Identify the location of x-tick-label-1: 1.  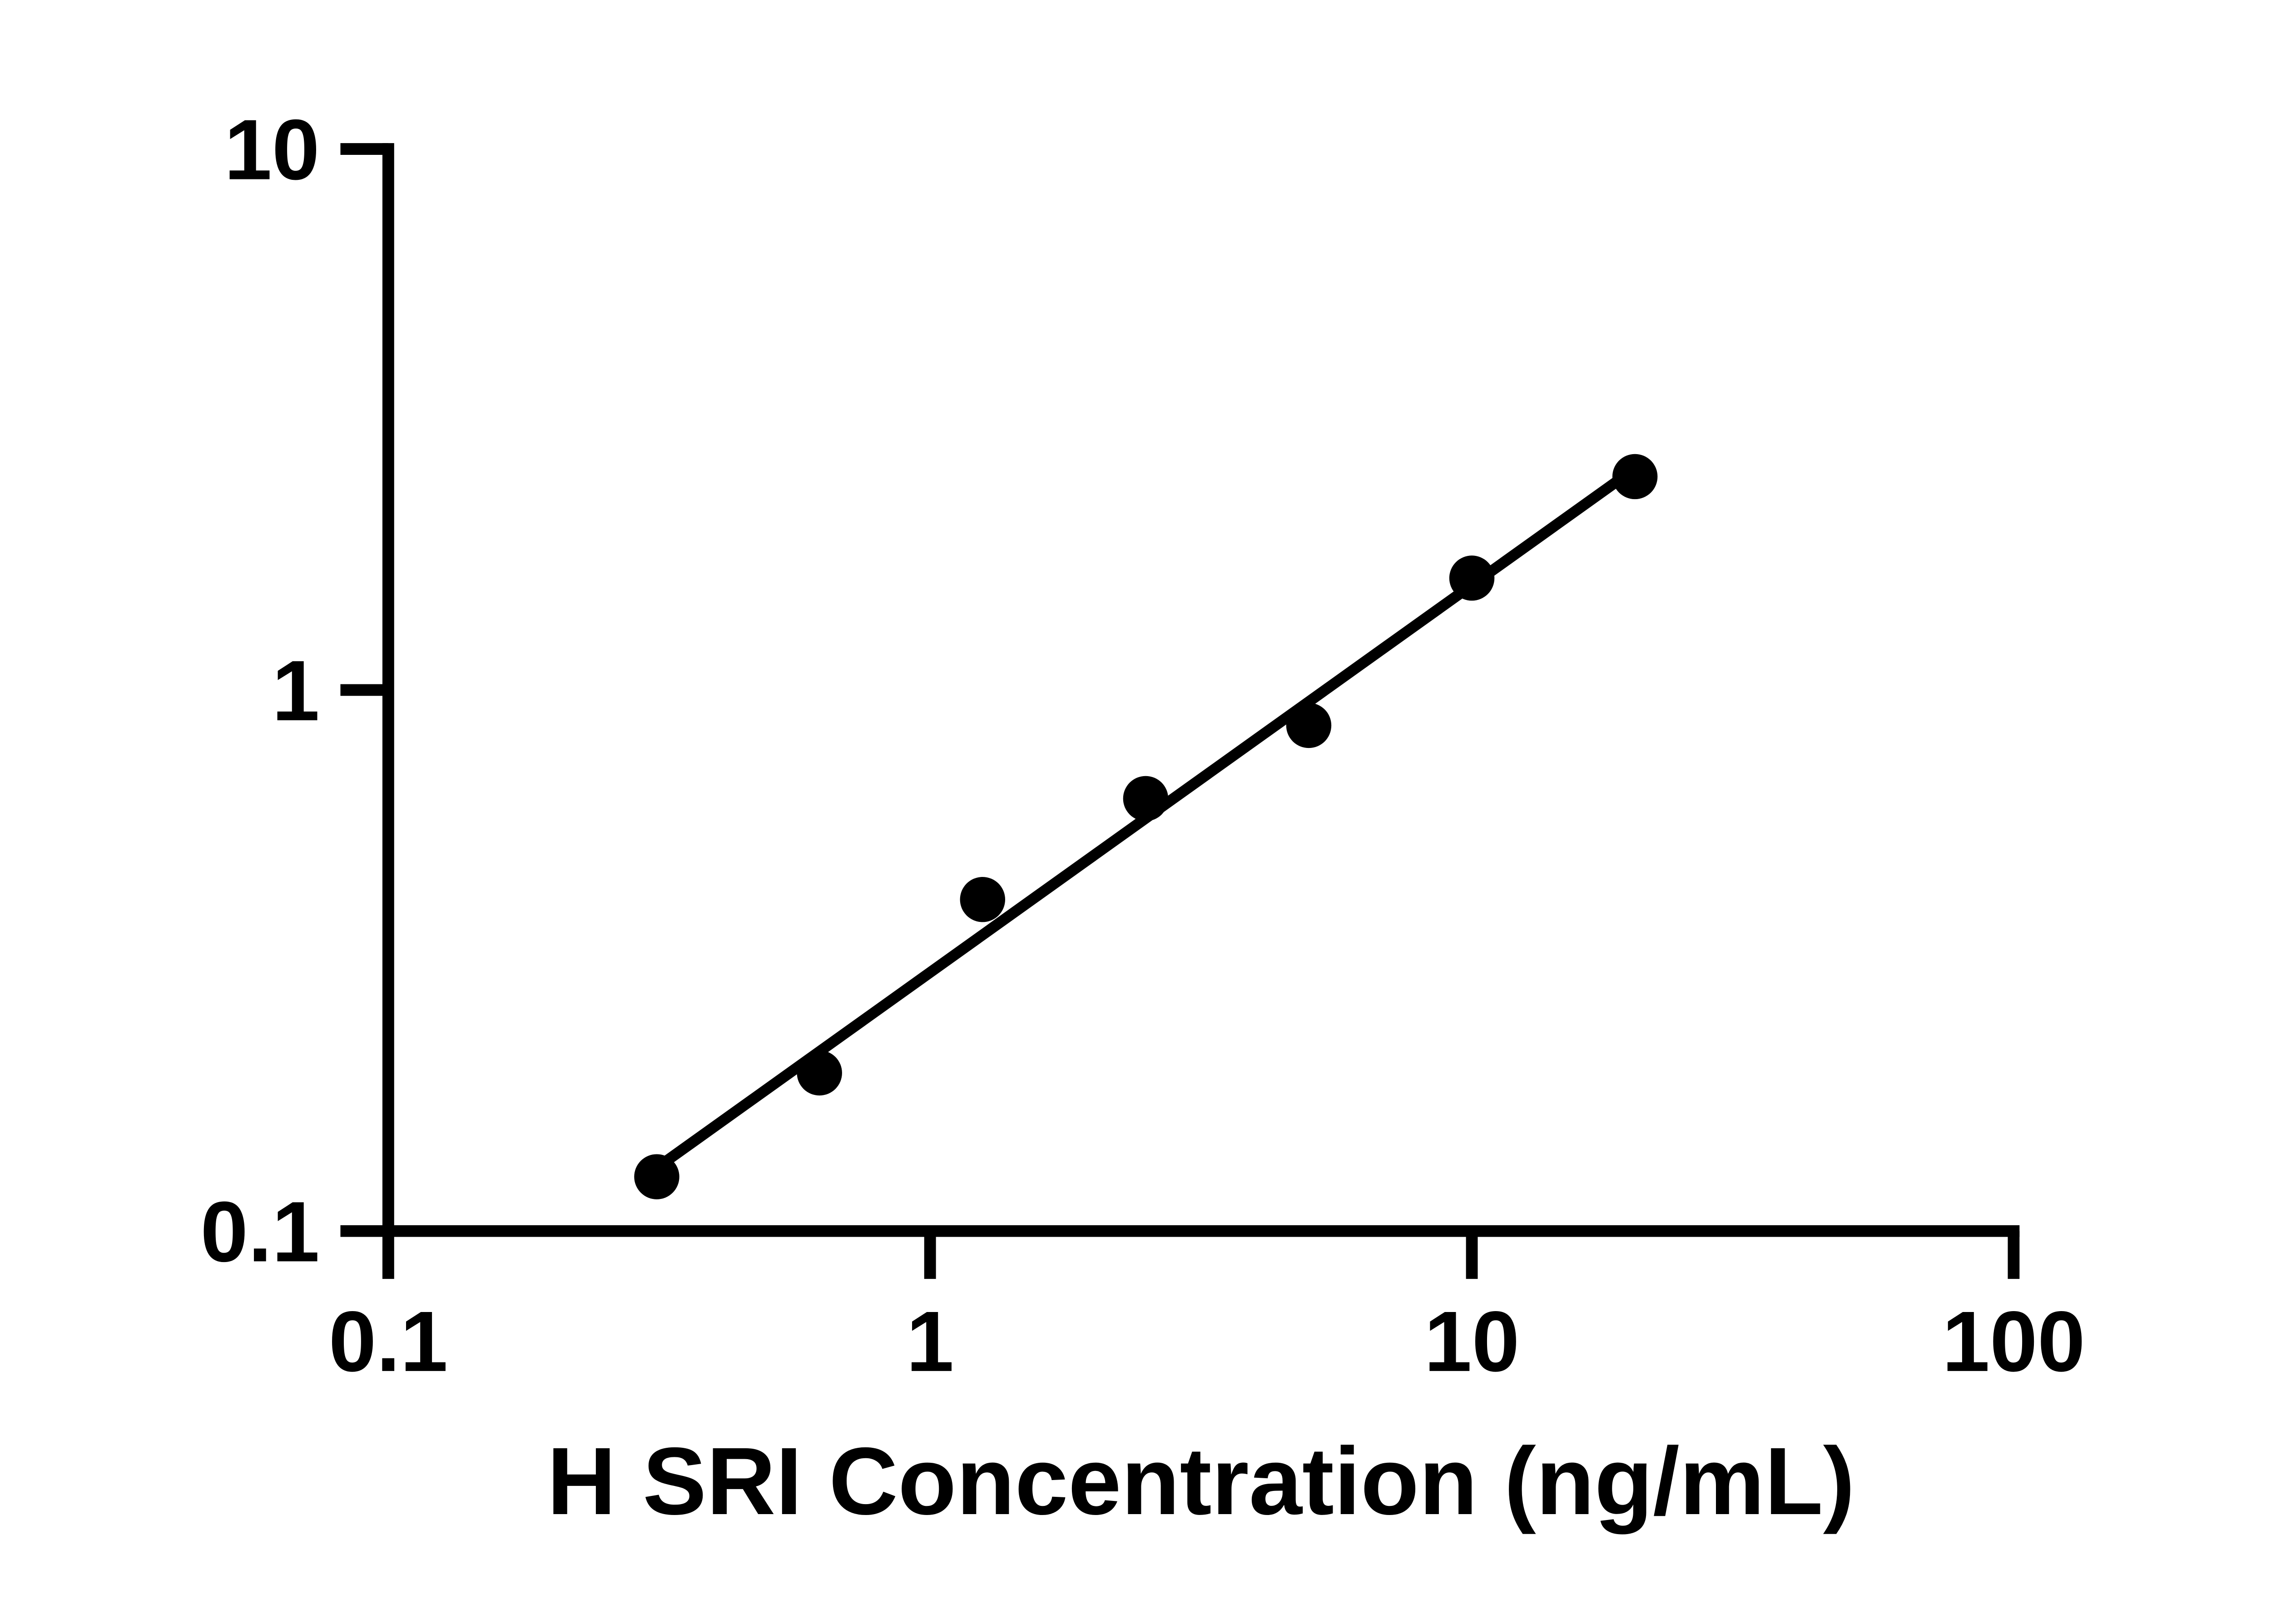
(930, 1342).